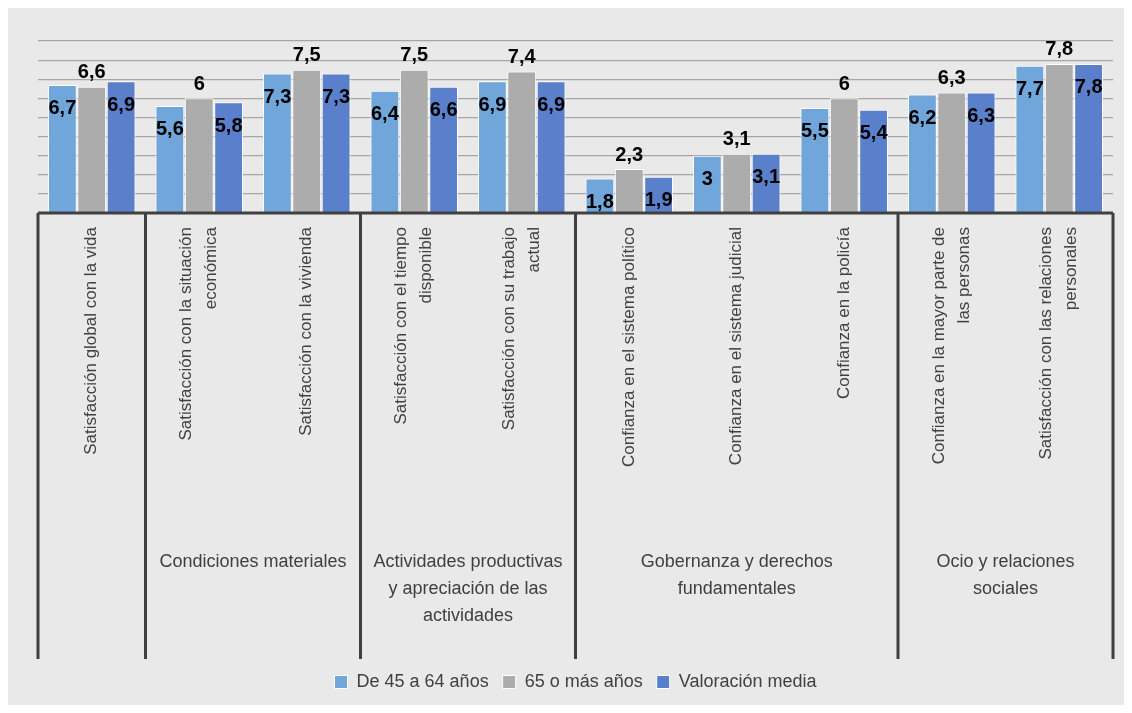 This screenshot has width=1132, height=713. What do you see at coordinates (950, 346) in the screenshot?
I see `x-tick-label: Confianza en la mayor parte de las personas` at bounding box center [950, 346].